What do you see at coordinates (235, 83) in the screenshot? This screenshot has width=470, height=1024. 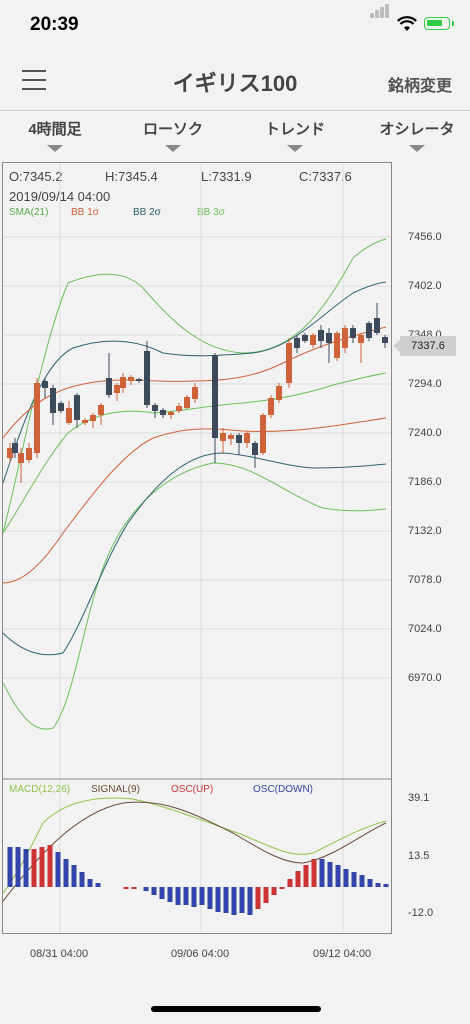 I see `page-title: イギリス100` at bounding box center [235, 83].